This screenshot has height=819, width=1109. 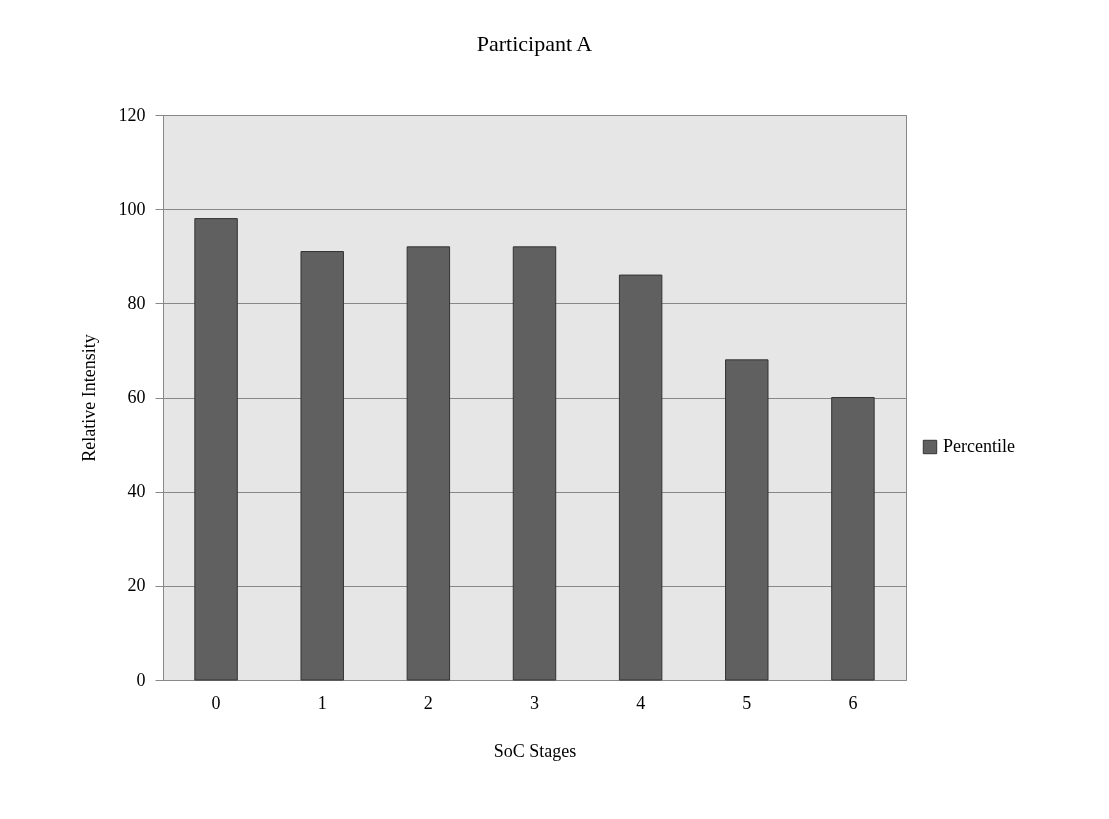 What do you see at coordinates (136, 302) in the screenshot?
I see `y-tick-label: 80` at bounding box center [136, 302].